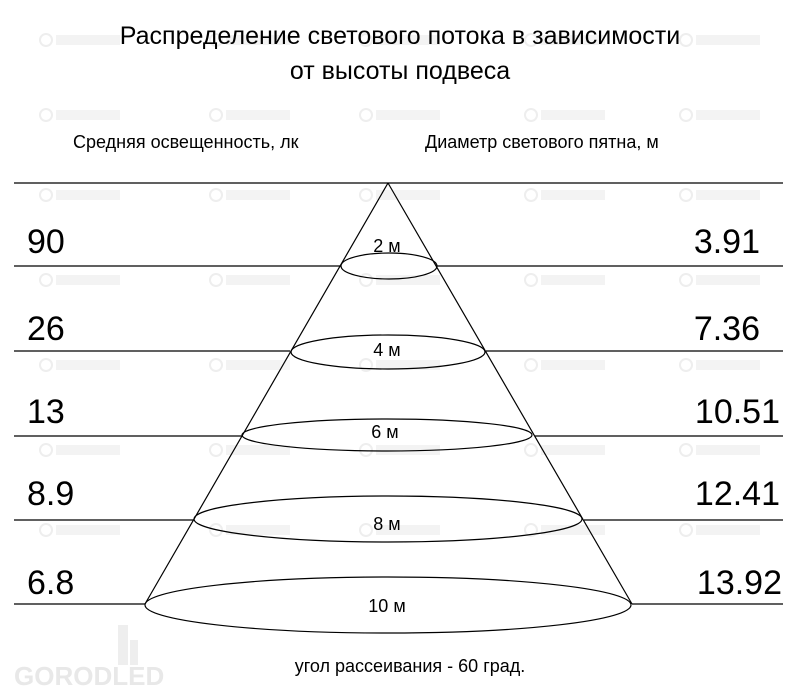 The height and width of the screenshot is (700, 800). Describe the element at coordinates (384, 432) in the screenshot. I see `height-label: 6 м` at that location.